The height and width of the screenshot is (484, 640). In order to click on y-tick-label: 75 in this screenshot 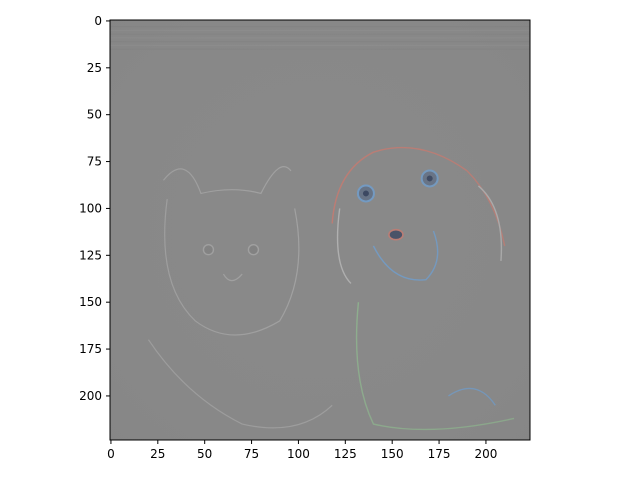, I will do `click(94, 162)`.